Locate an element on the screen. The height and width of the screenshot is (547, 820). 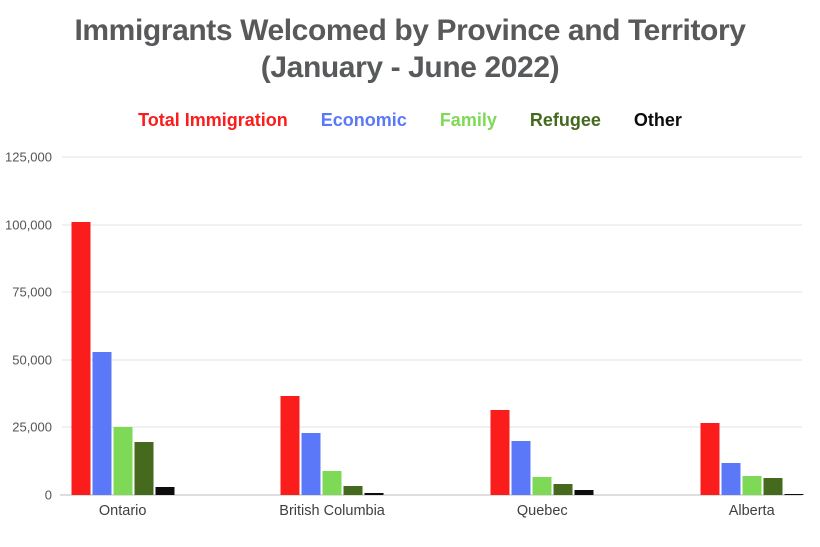
bar-total-immigration-alberta is located at coordinates (710, 459).